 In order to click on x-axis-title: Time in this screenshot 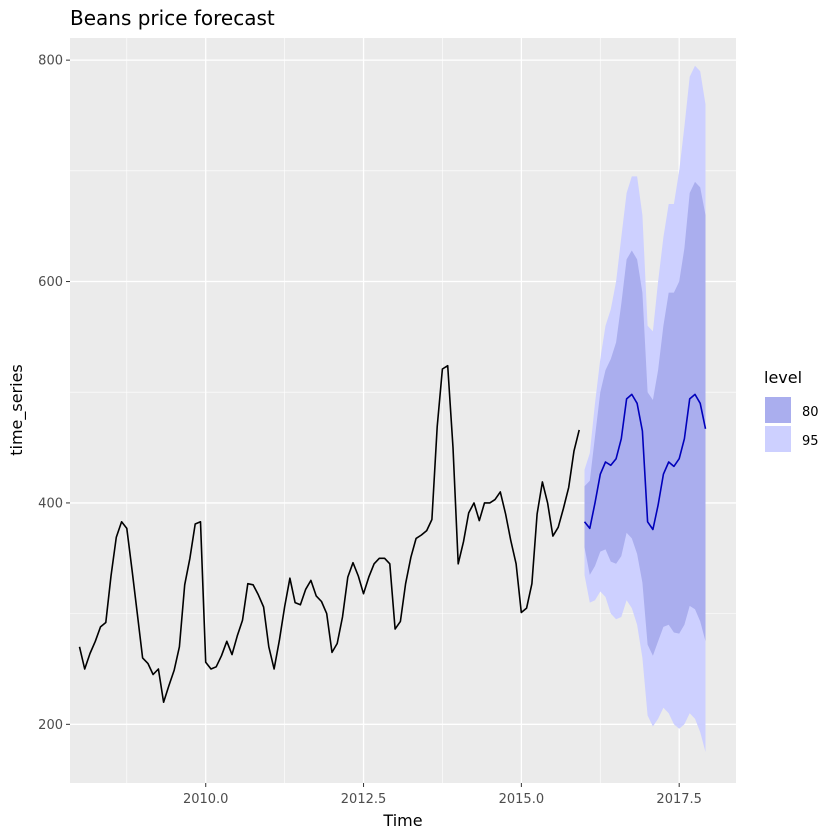, I will do `click(402, 820)`.